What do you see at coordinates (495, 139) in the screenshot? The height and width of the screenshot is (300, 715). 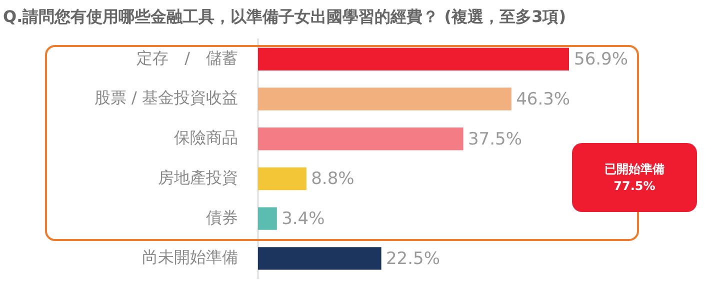 I see `data-label: 37.5%` at bounding box center [495, 139].